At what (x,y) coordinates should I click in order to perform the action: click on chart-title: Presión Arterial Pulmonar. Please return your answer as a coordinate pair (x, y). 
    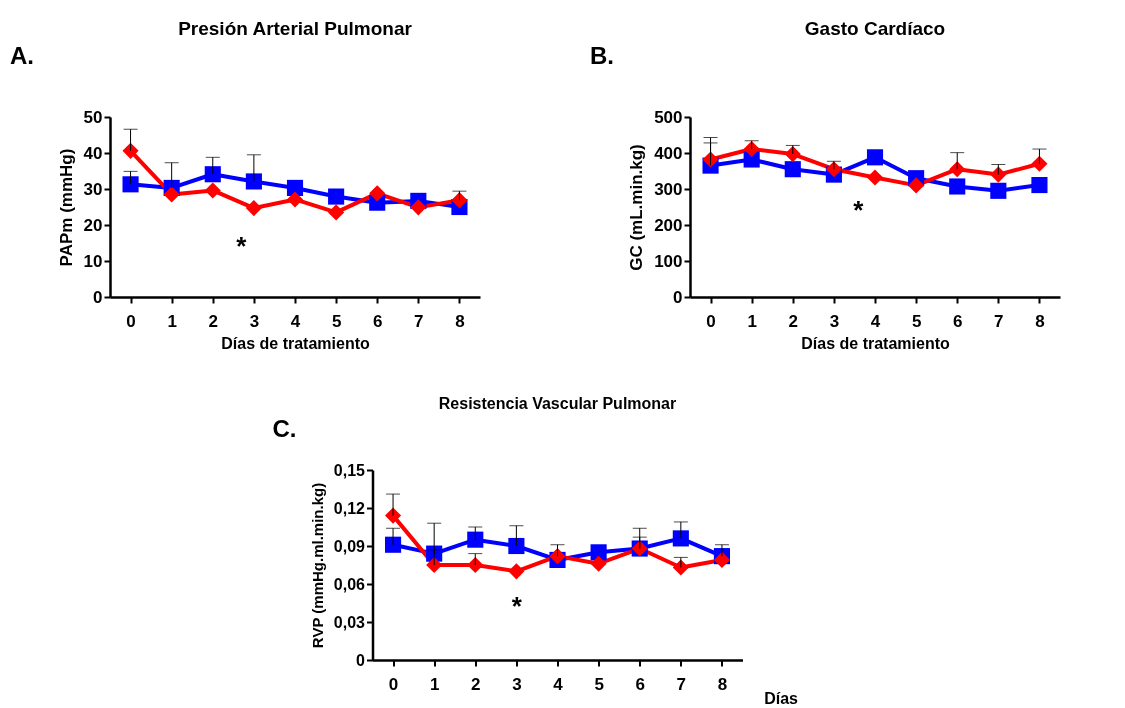
    Looking at the image, I should click on (295, 28).